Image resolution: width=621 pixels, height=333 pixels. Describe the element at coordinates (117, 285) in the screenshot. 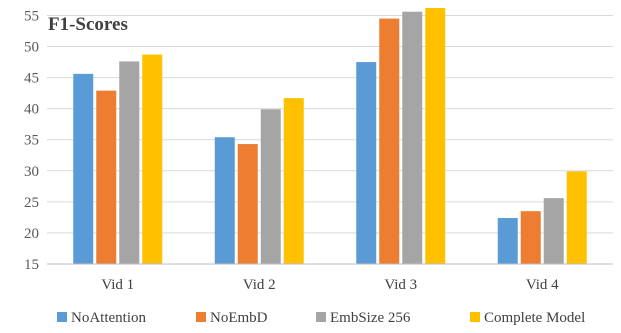

I see `x-category-label: Vid 1` at that location.